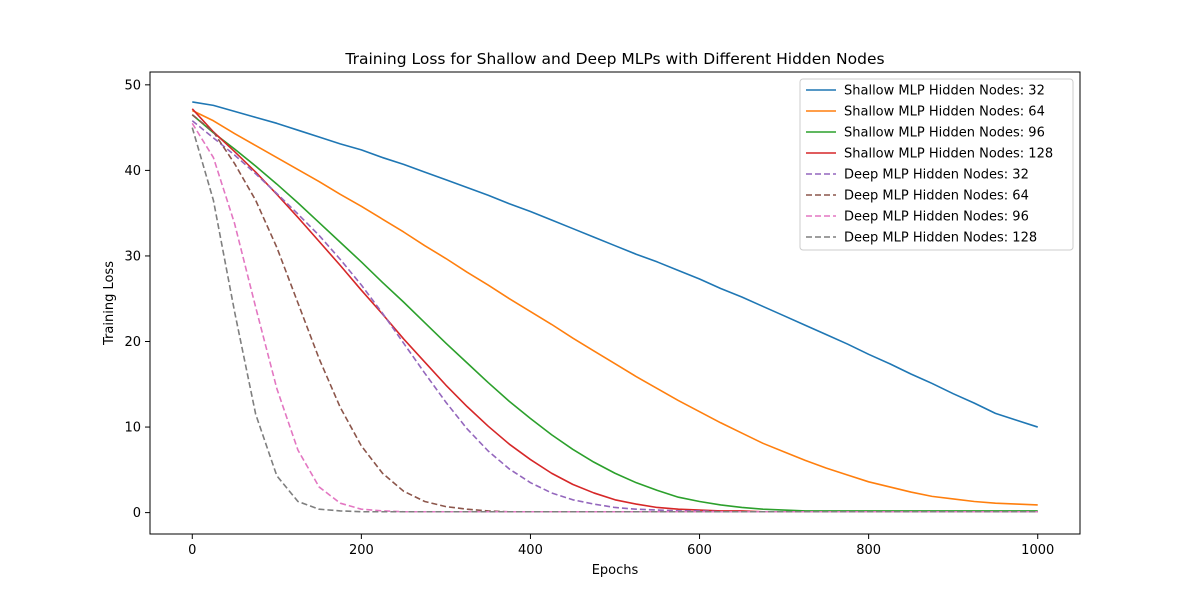 This screenshot has height=600, width=1200. What do you see at coordinates (948, 154) in the screenshot?
I see `legend-label: Shallow MLP Hidden Nodes: 128` at bounding box center [948, 154].